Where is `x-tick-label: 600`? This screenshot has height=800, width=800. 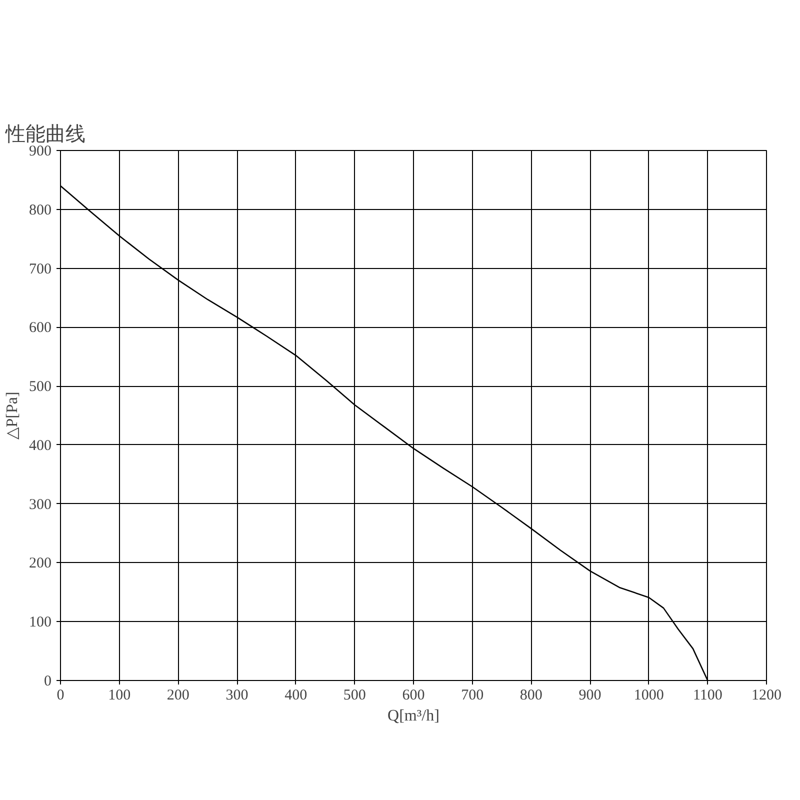 x-tick-label: 600 is located at coordinates (413, 696).